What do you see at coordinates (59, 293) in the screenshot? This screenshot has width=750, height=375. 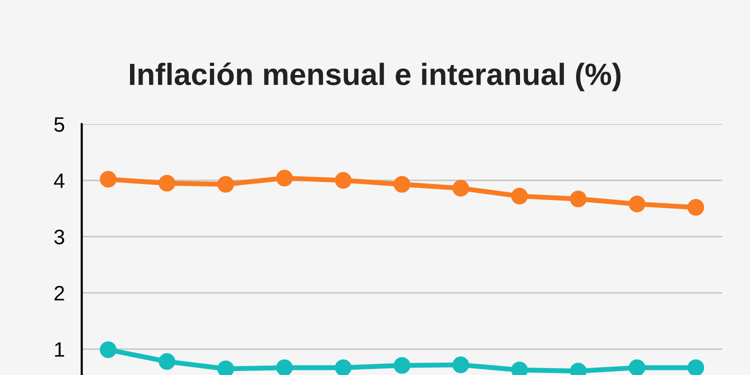 I see `y-tick-label: 2` at bounding box center [59, 293].